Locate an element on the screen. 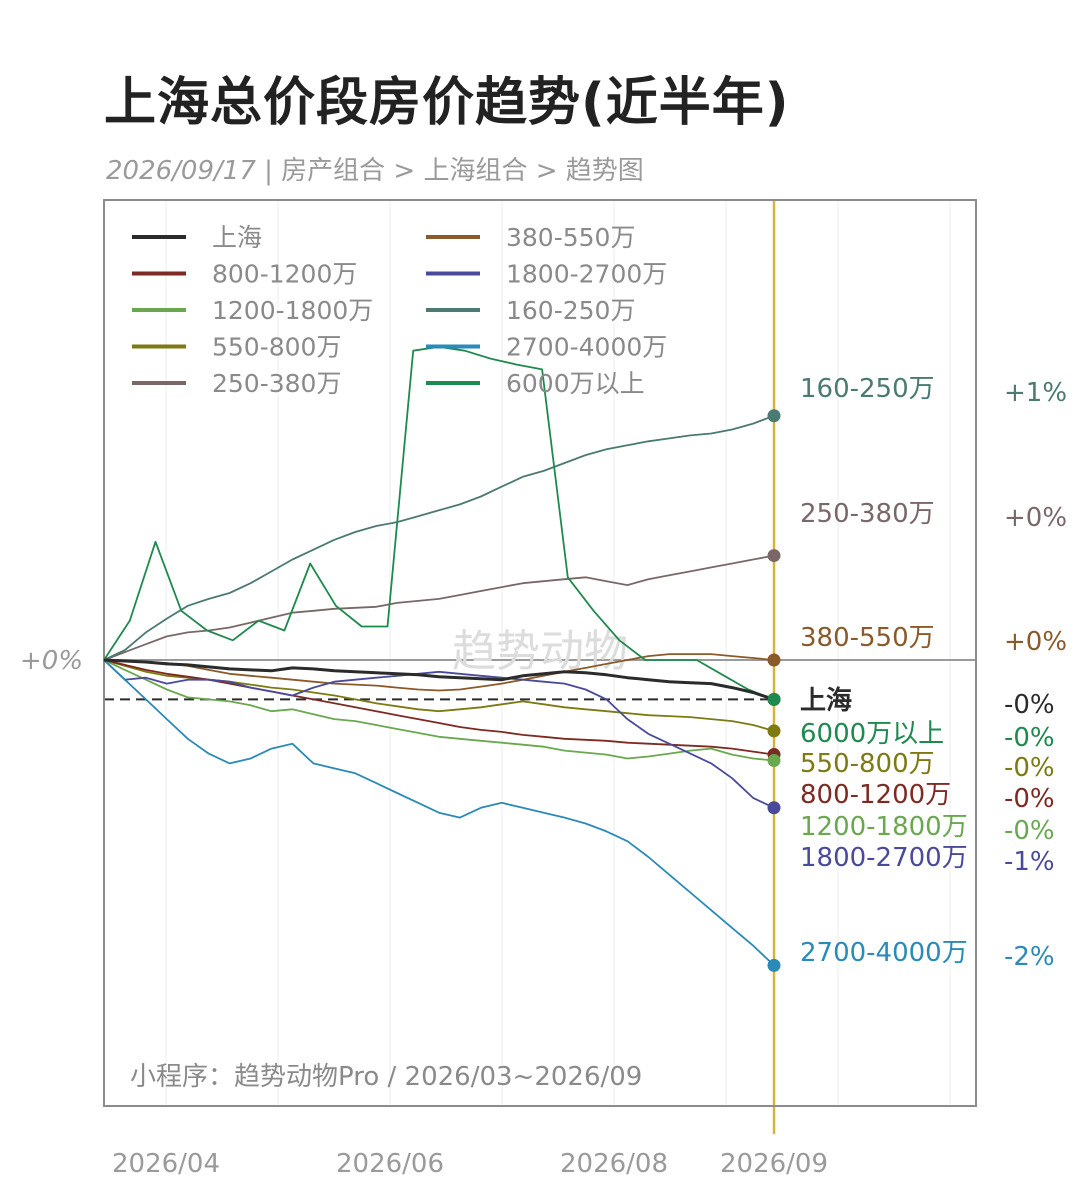  end-pct-800-1200万: -0% is located at coordinates (1029, 799).